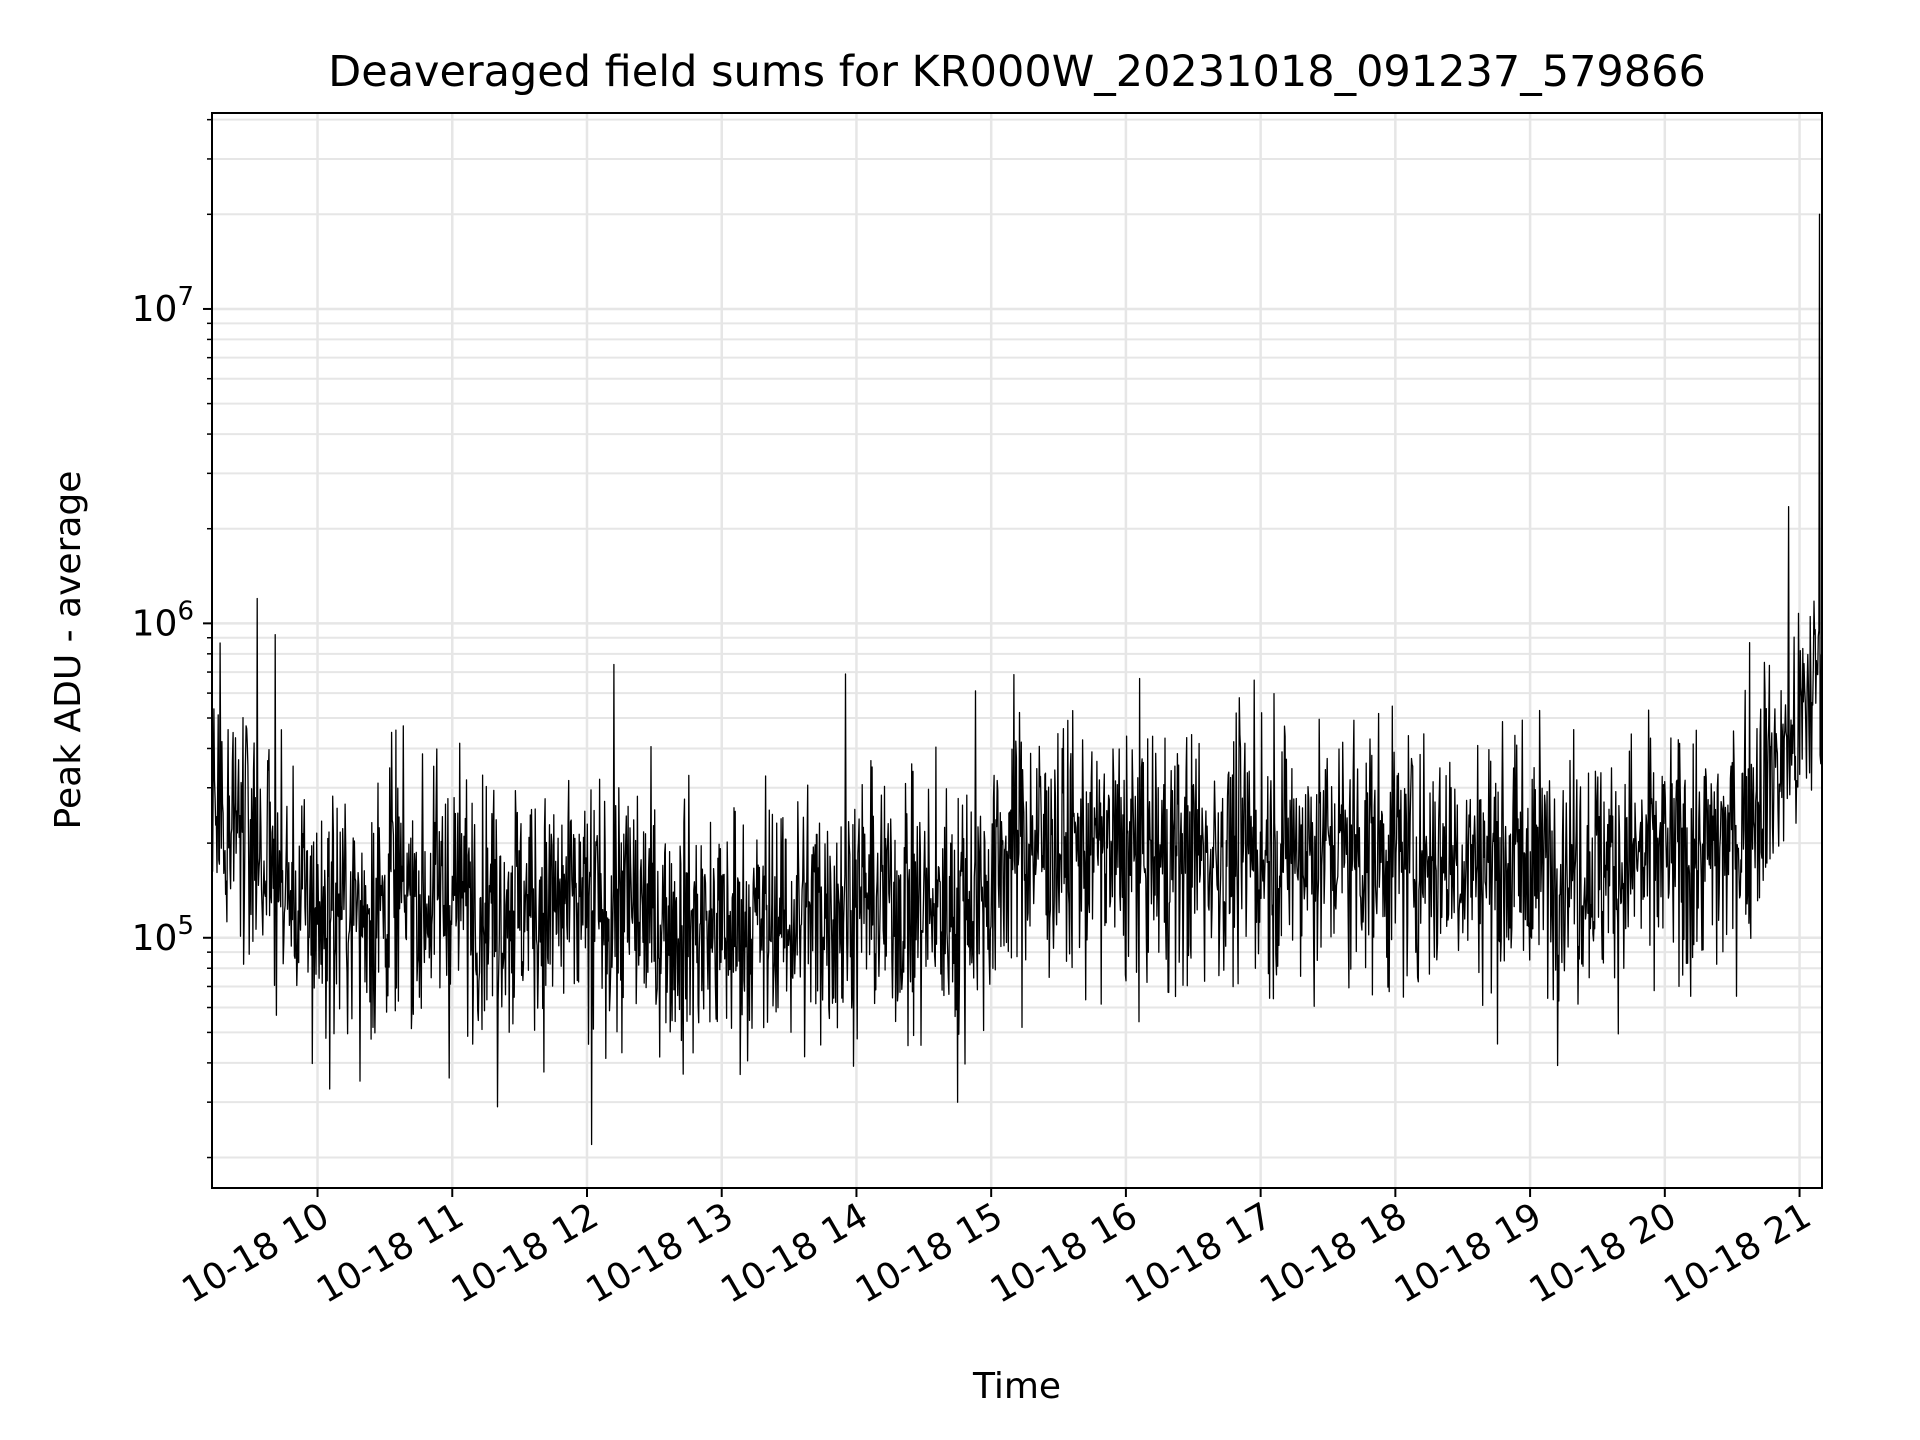 The height and width of the screenshot is (1440, 1920). I want to click on x-axis-label: Time, so click(1016, 1386).